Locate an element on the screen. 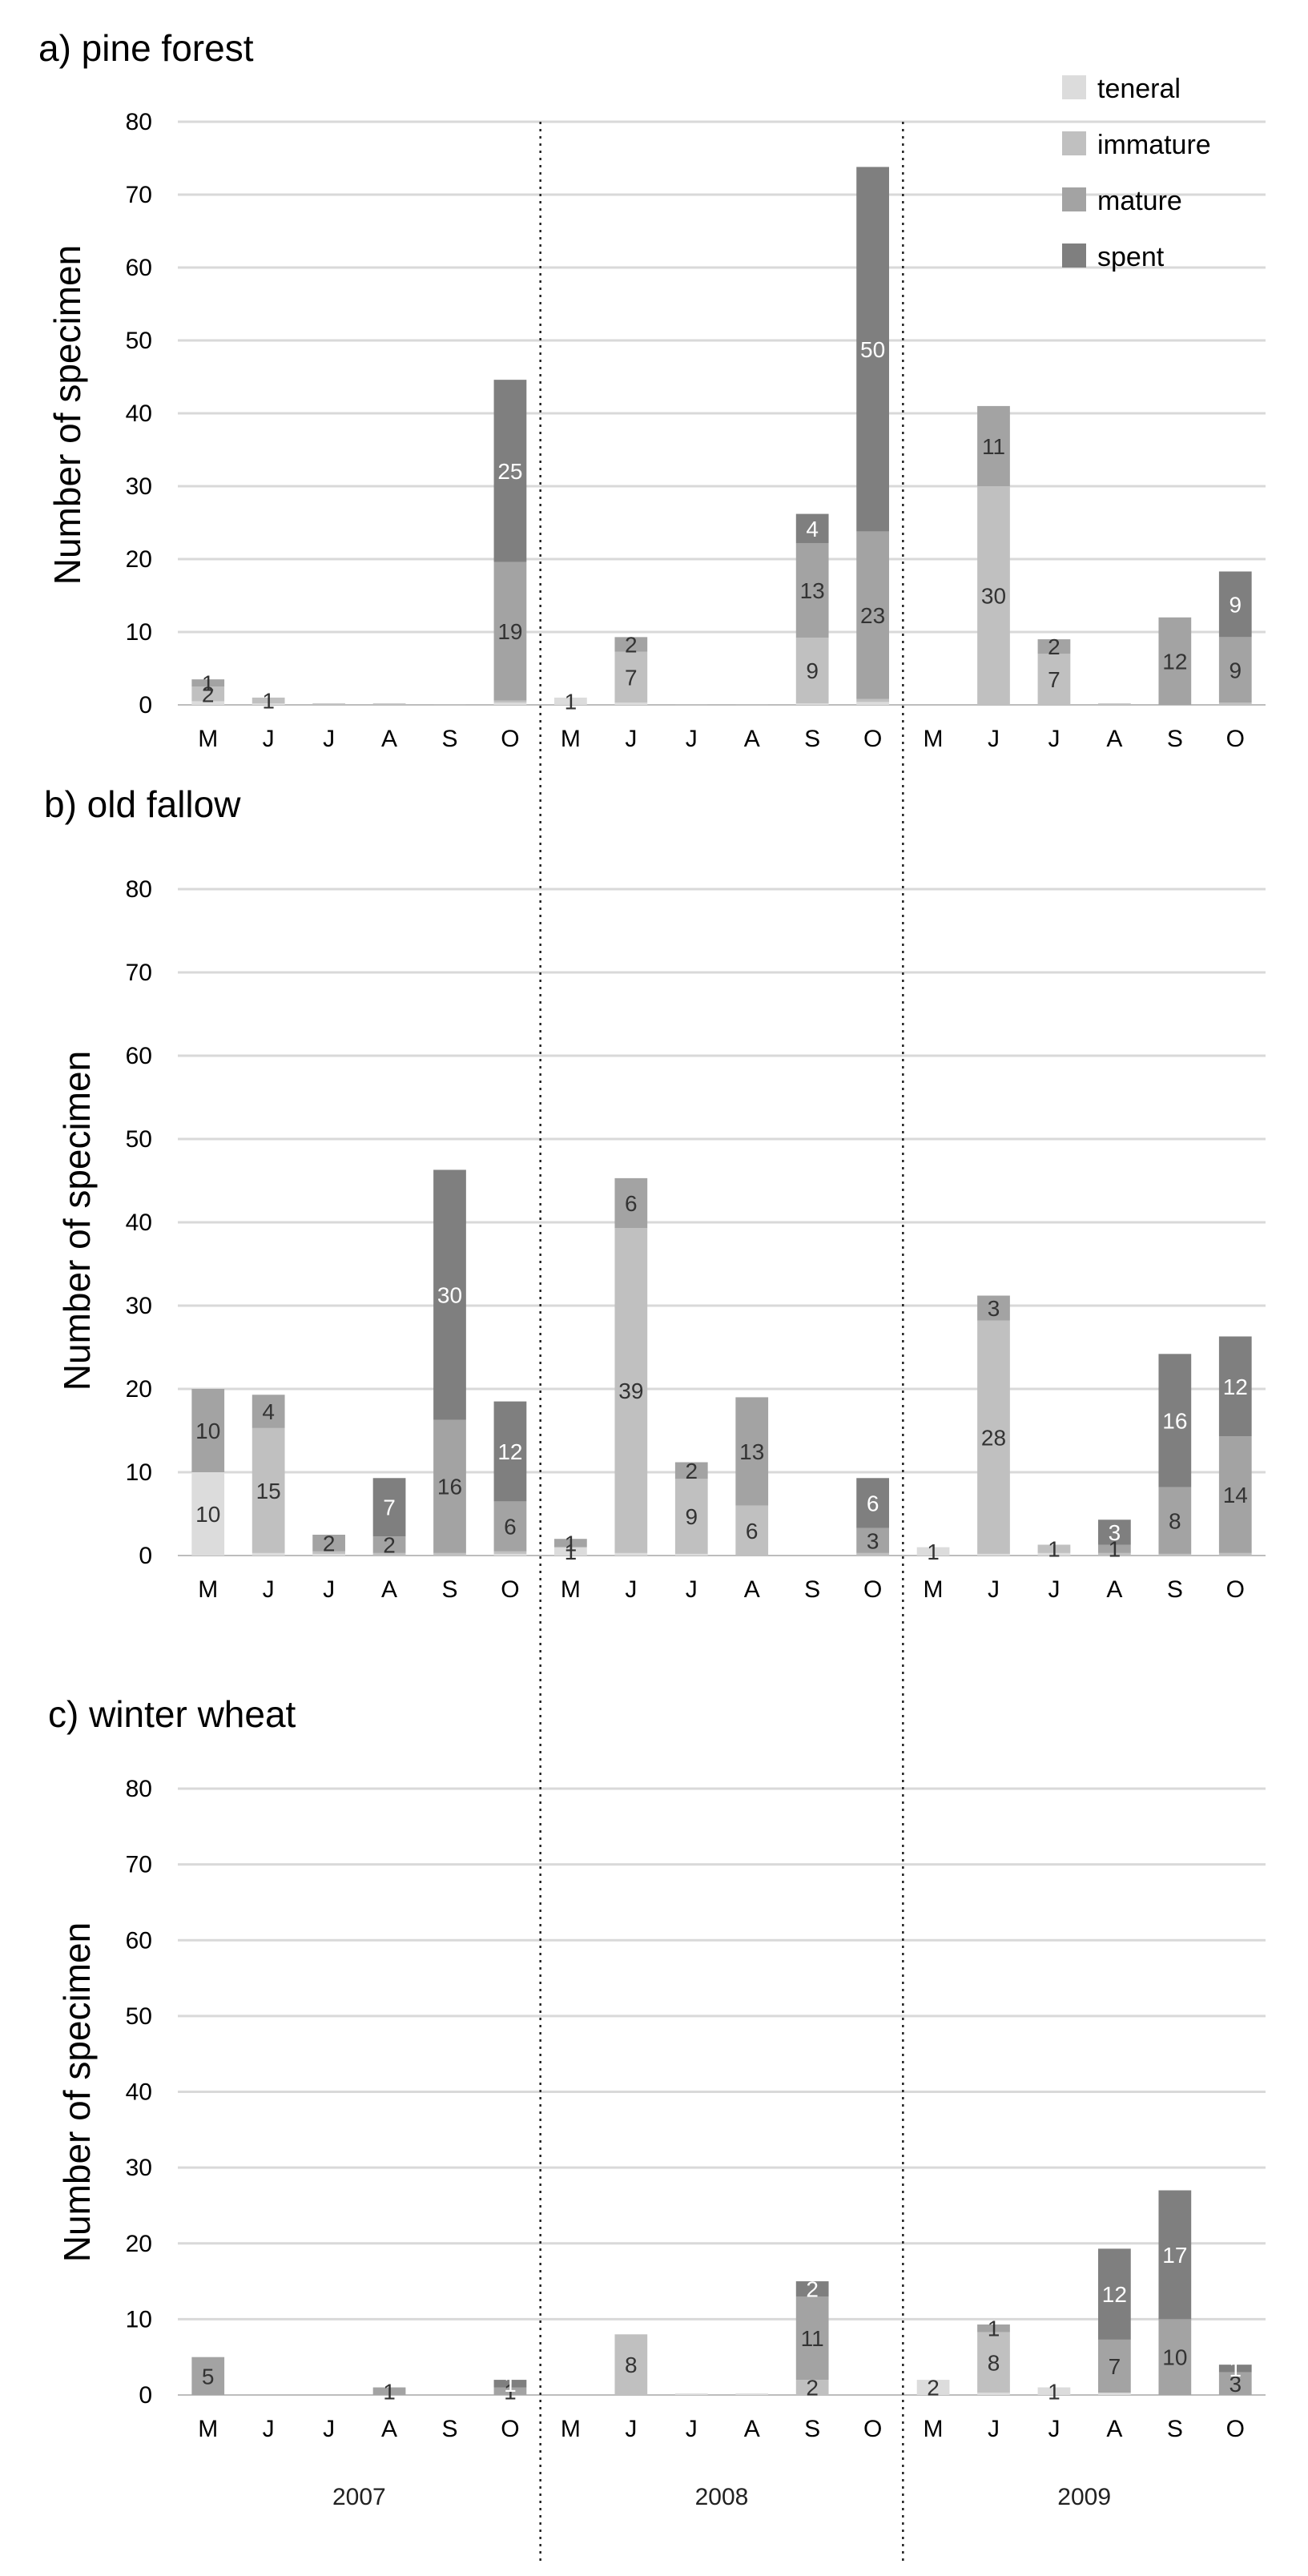 Image resolution: width=1308 pixels, height=2576 pixels. data-label: 5 is located at coordinates (209, 2376).